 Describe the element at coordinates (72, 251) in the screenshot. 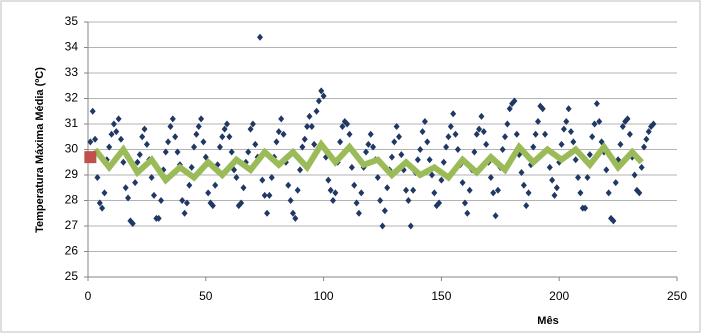

I see `y-tick-label: 26` at that location.